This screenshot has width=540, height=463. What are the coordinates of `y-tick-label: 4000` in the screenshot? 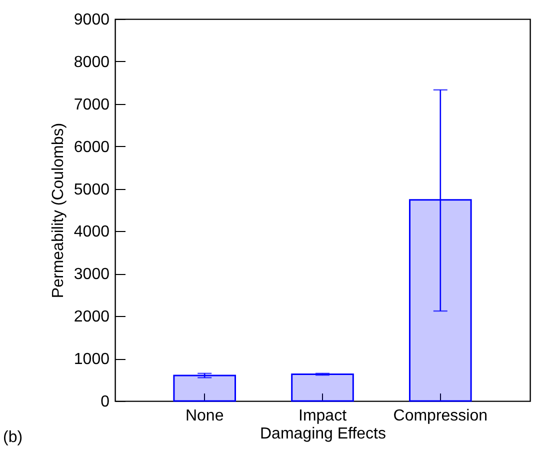 It's located at (92, 232).